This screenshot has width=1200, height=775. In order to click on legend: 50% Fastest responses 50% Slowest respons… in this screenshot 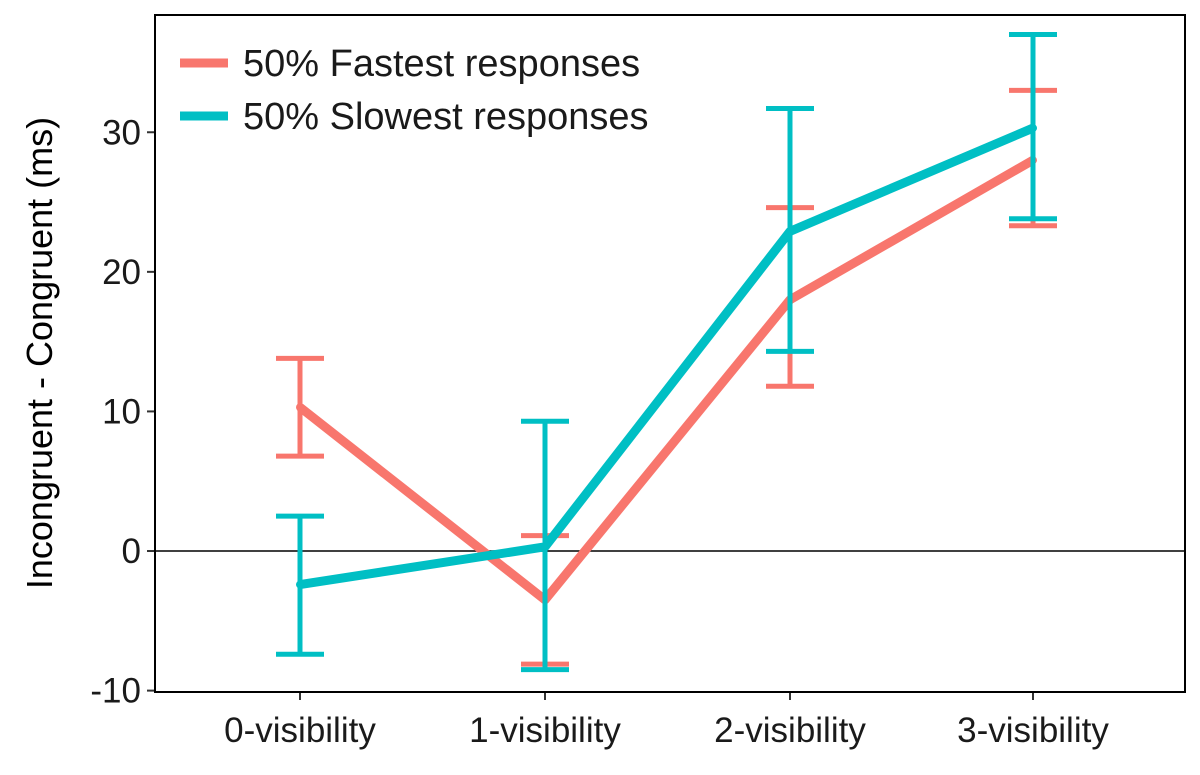, I will do `click(414, 90)`.